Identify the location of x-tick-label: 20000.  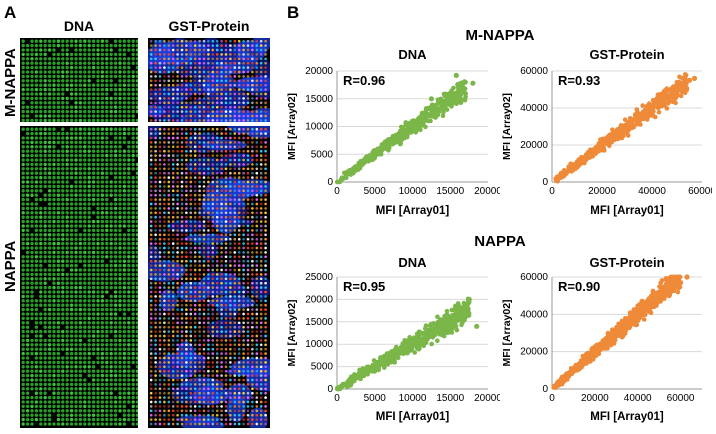
(487, 398).